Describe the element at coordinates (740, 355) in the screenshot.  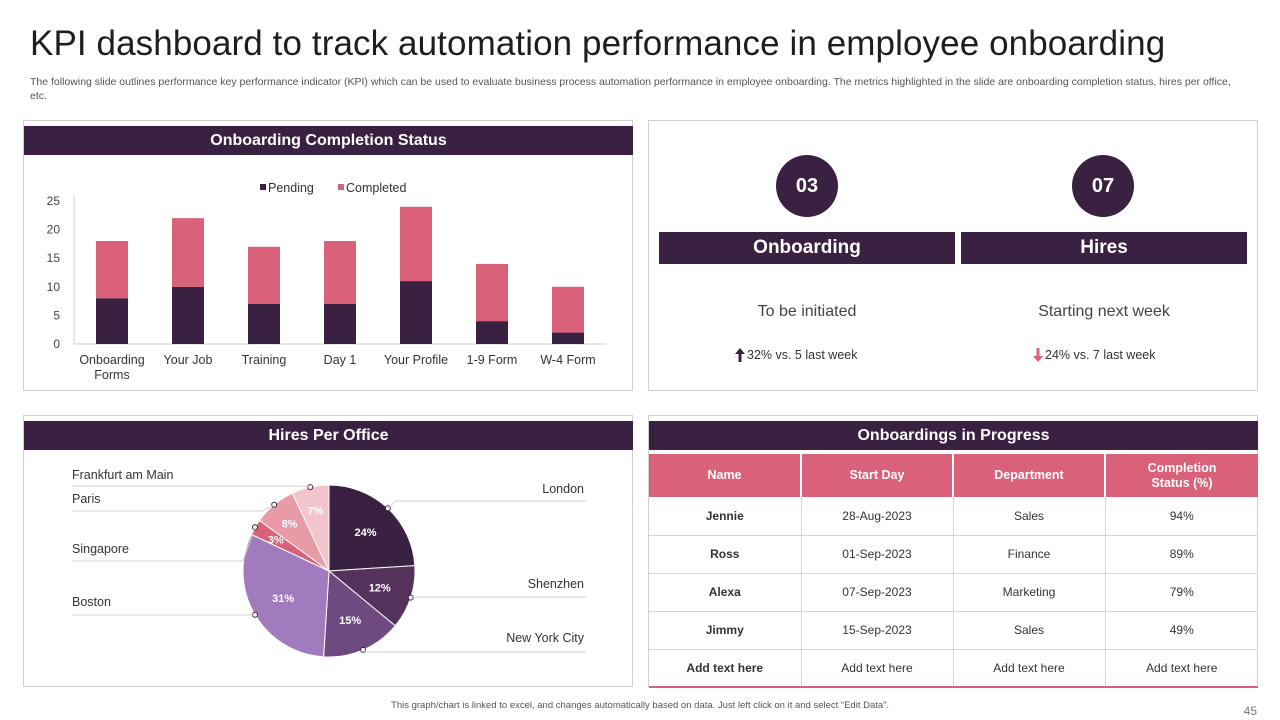
I see `arrow-up-icon` at that location.